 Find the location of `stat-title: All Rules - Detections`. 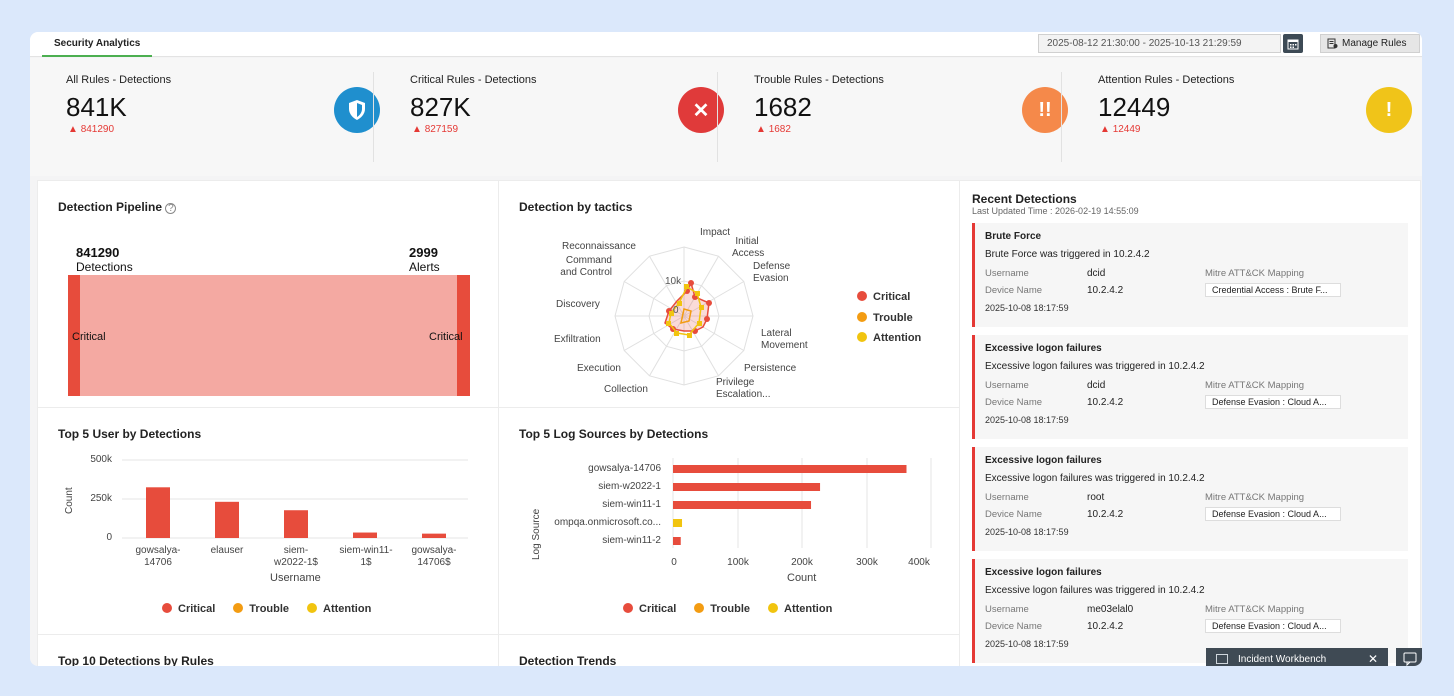

stat-title: All Rules - Detections is located at coordinates (119, 80).